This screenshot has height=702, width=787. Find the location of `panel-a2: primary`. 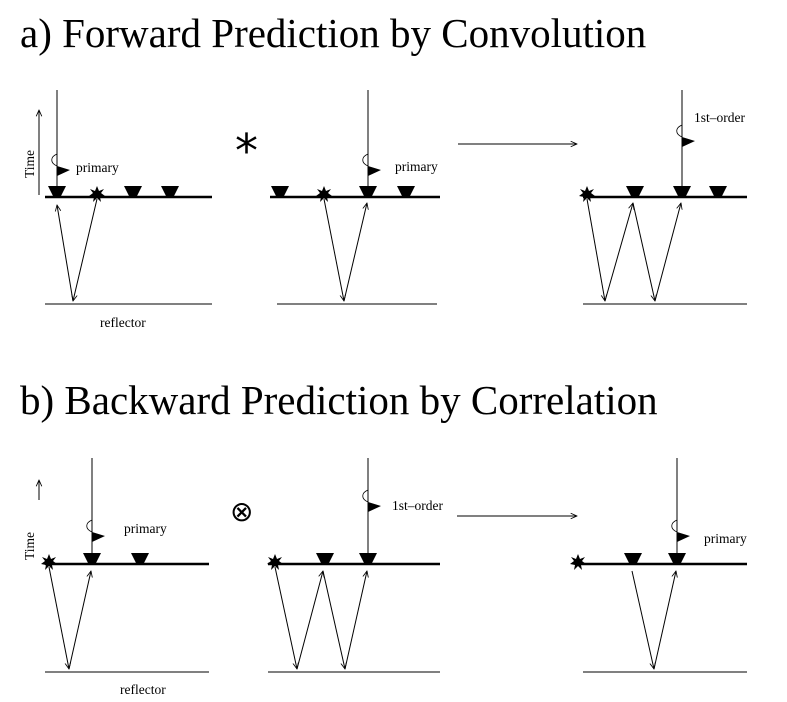

panel-a2: primary is located at coordinates (355, 197).